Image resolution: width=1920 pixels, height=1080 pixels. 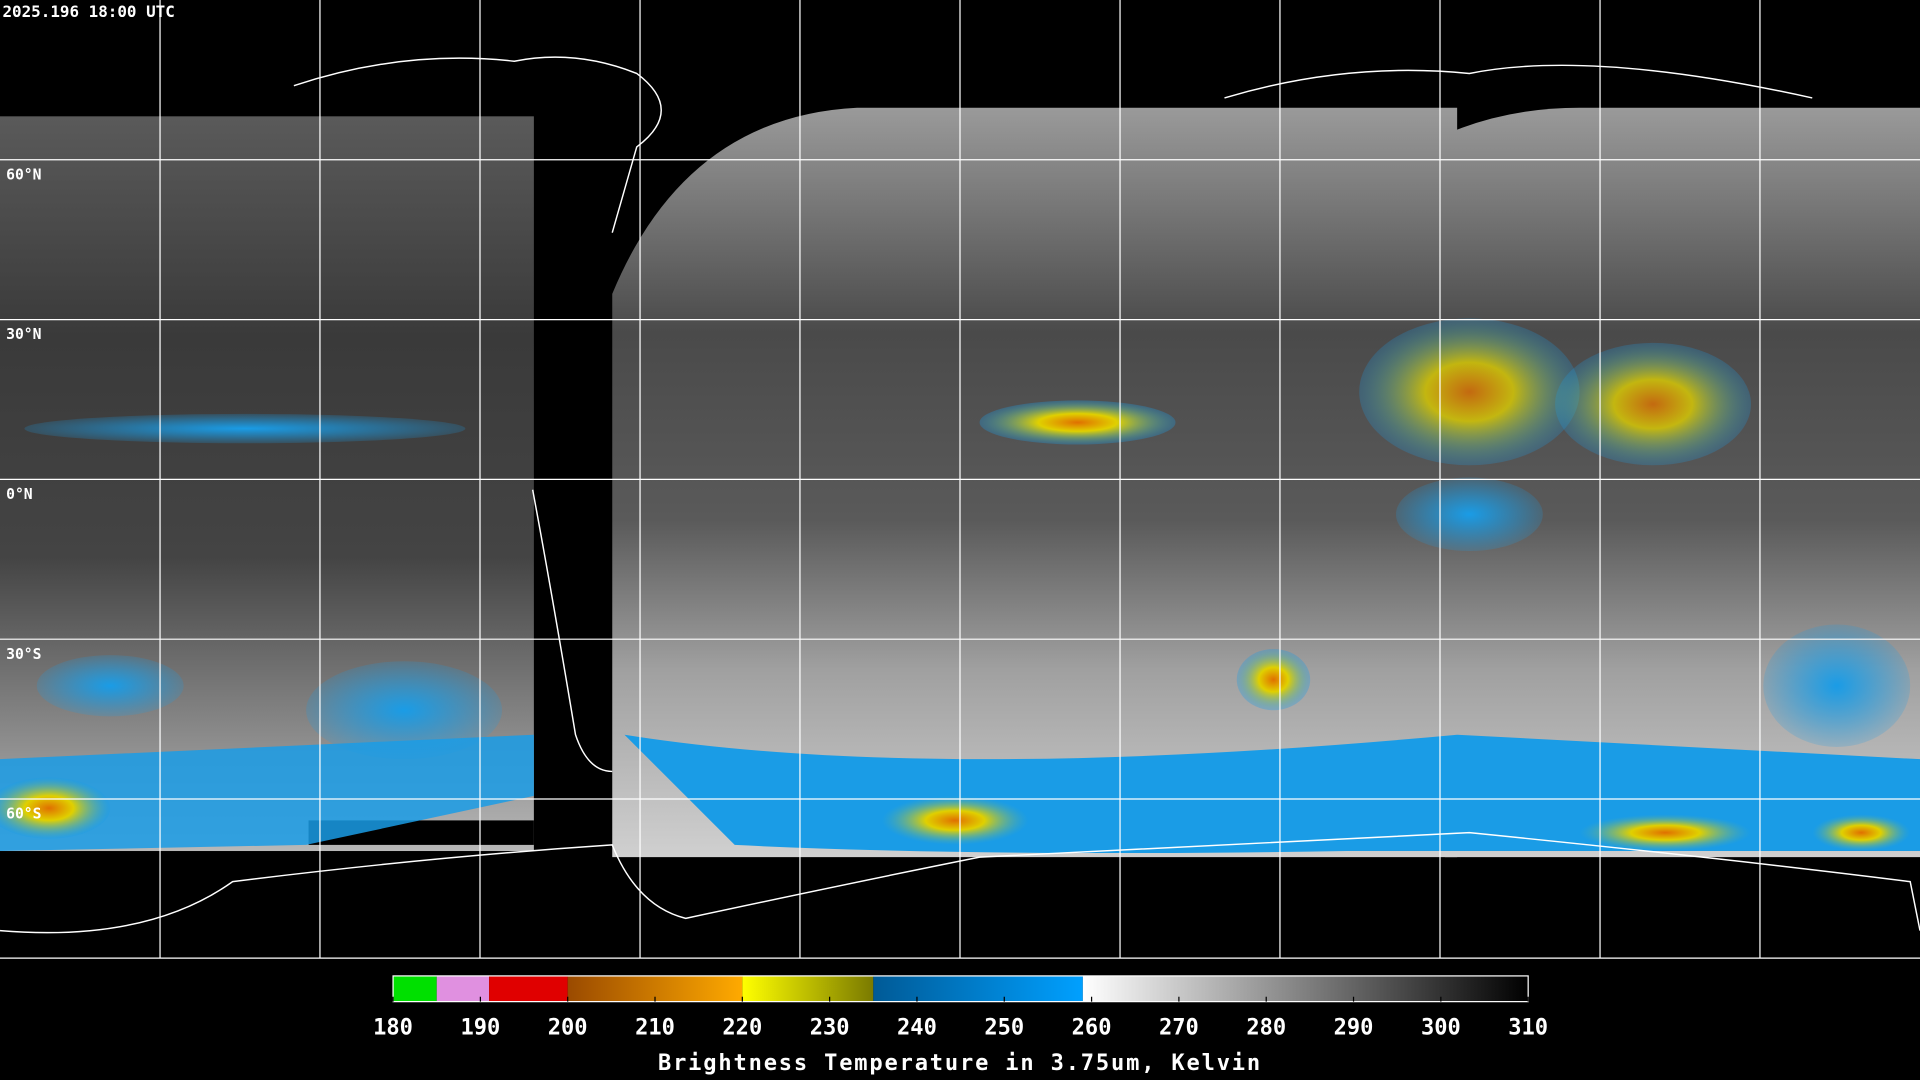 What do you see at coordinates (1004, 1028) in the screenshot?
I see `colorbar-tick-label: 250` at bounding box center [1004, 1028].